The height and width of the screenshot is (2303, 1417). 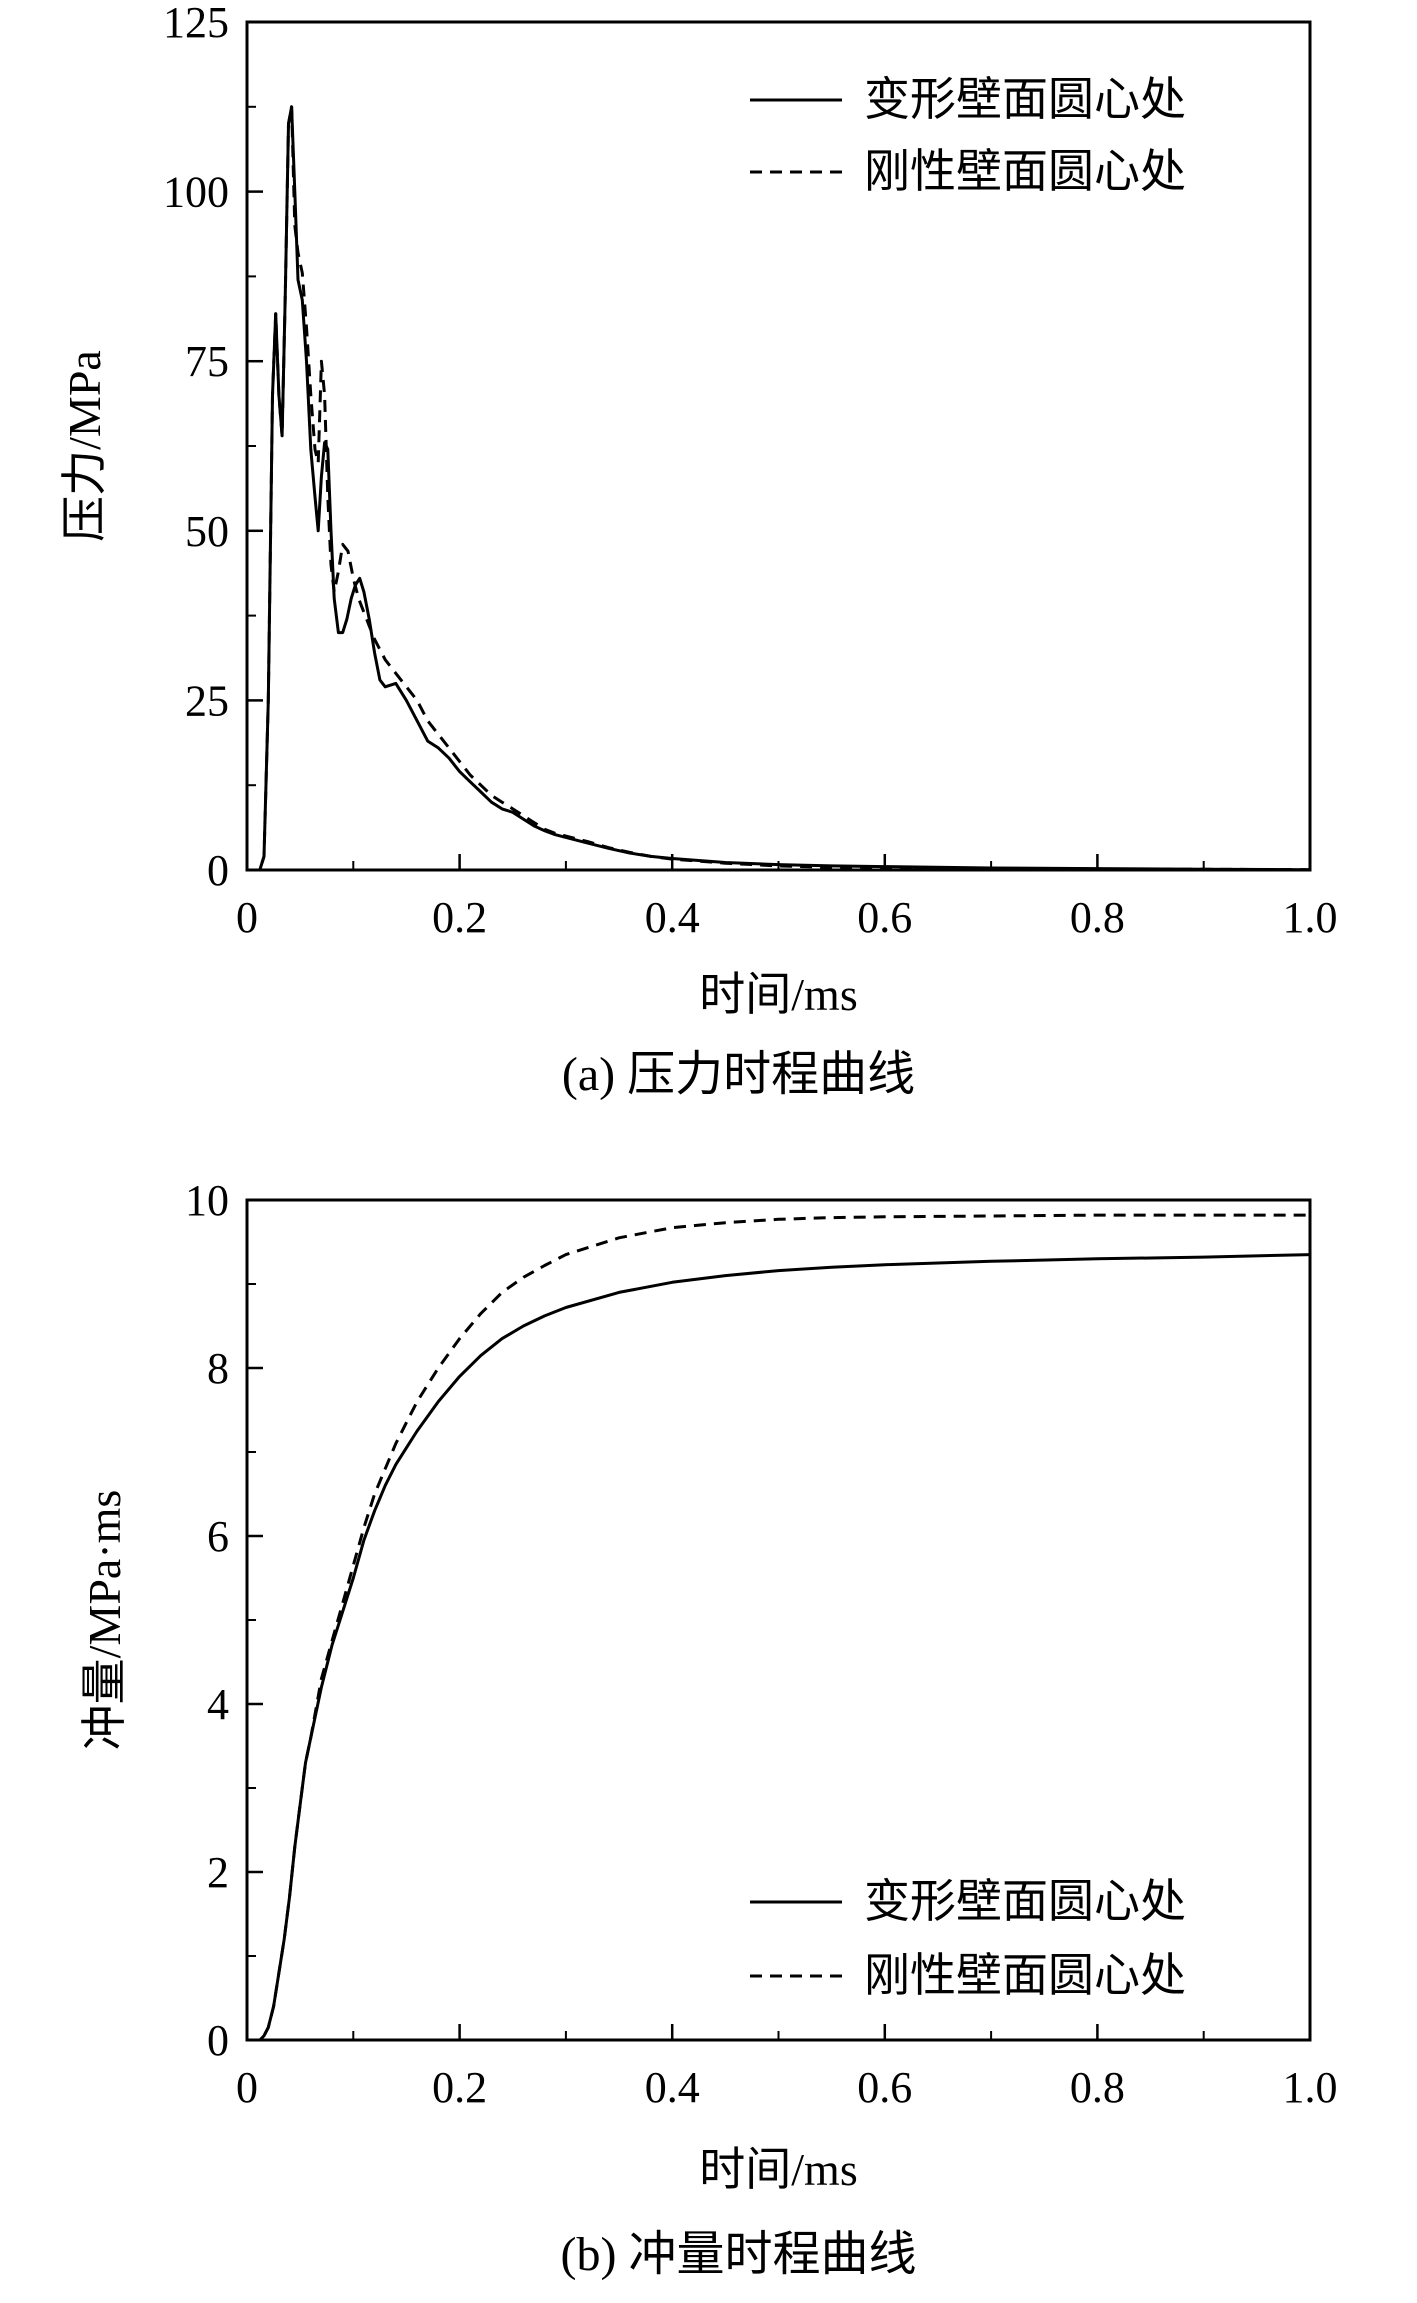 What do you see at coordinates (84, 446) in the screenshot?
I see `y-axis-label: 压力/MPa` at bounding box center [84, 446].